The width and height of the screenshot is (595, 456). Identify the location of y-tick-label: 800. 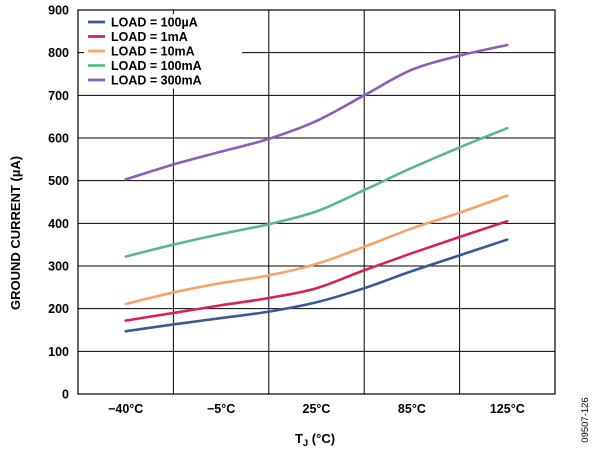
(58, 53).